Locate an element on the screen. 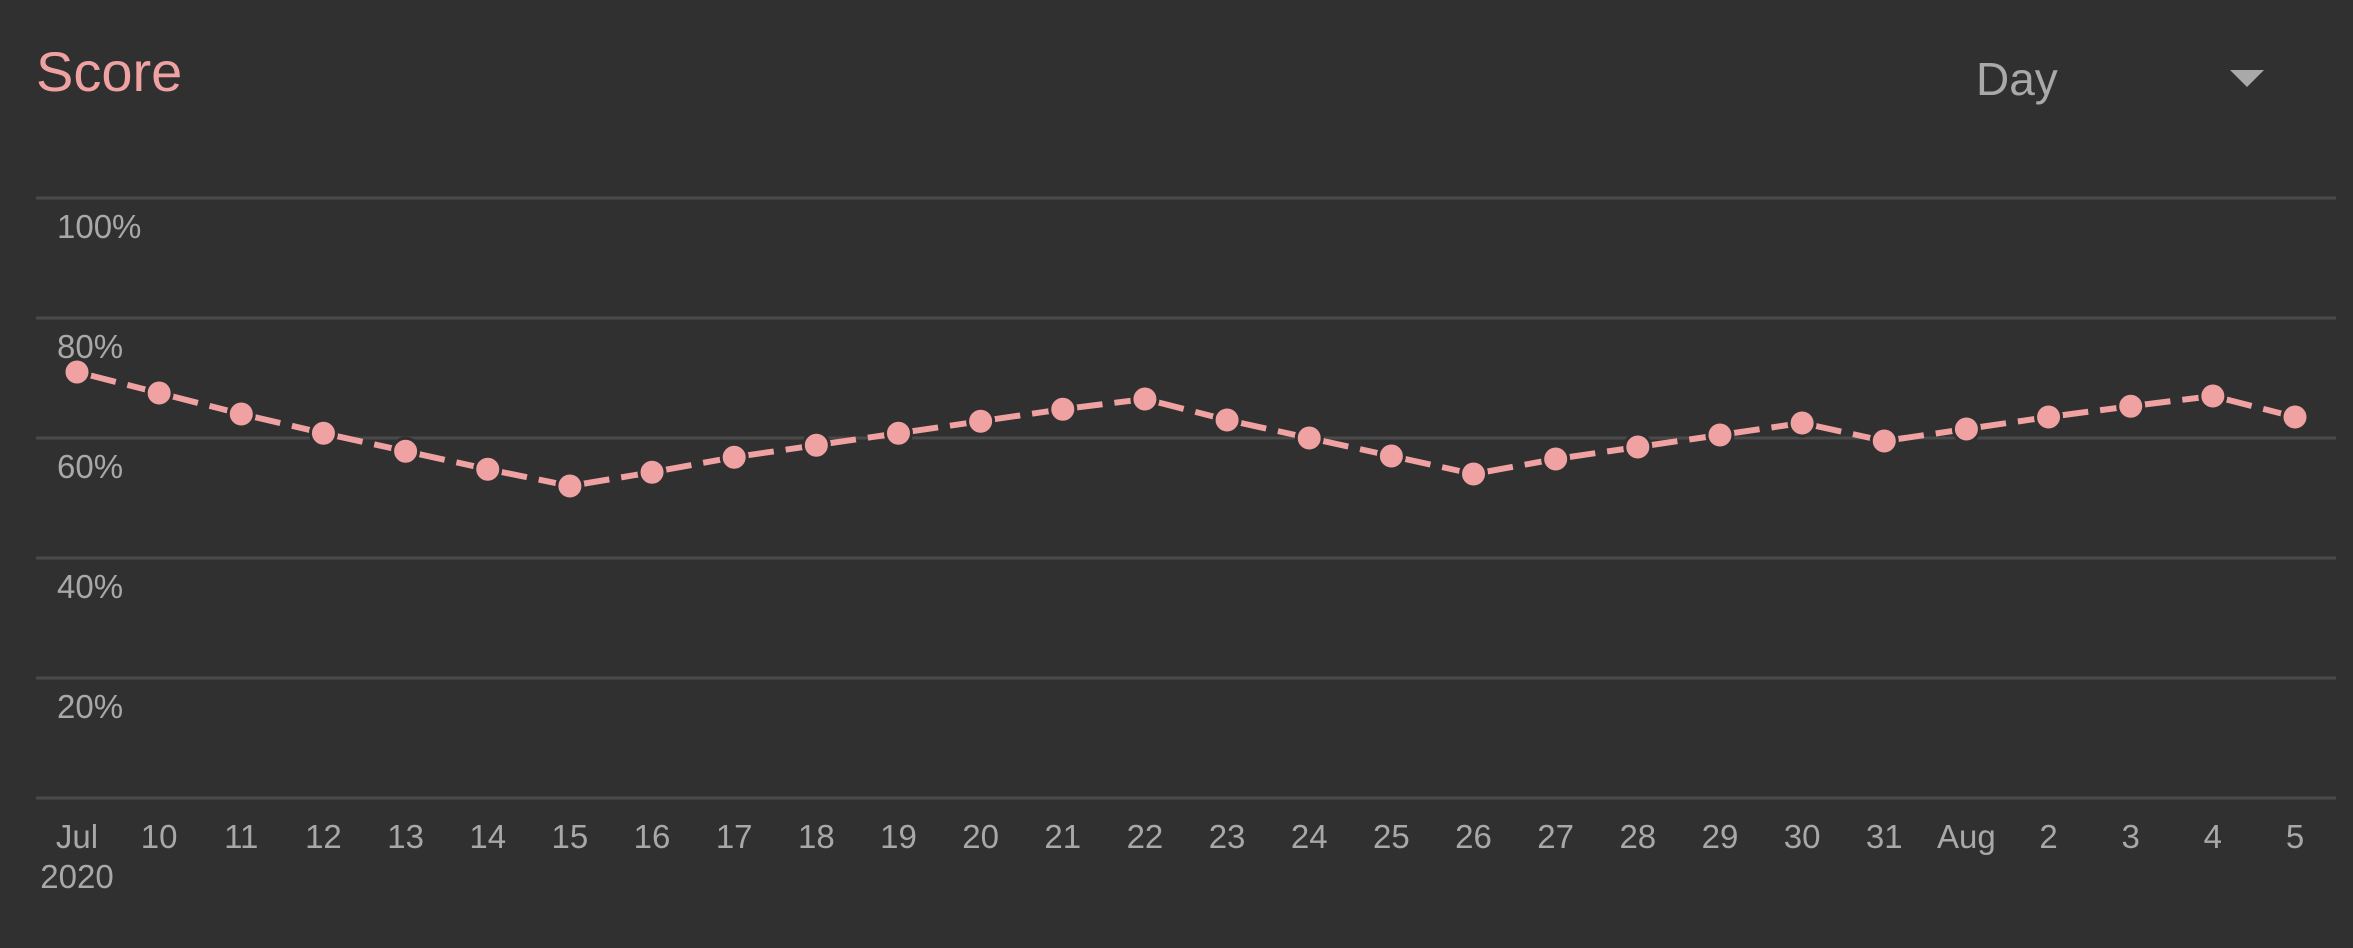 This screenshot has width=2353, height=948. x-tick-label: 24 is located at coordinates (1309, 836).